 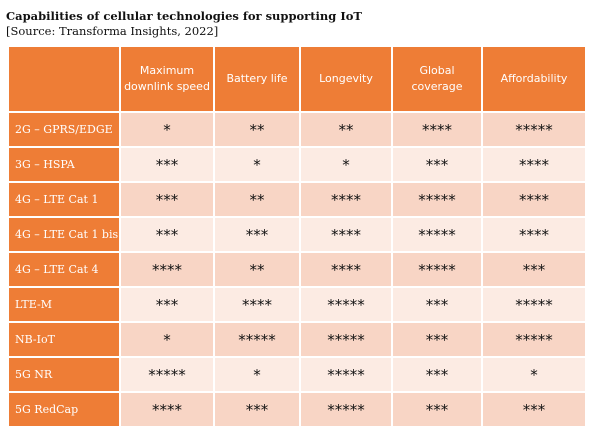 I want to click on table-row: 5G NR ***** * ***** *** *, so click(x=297, y=374).